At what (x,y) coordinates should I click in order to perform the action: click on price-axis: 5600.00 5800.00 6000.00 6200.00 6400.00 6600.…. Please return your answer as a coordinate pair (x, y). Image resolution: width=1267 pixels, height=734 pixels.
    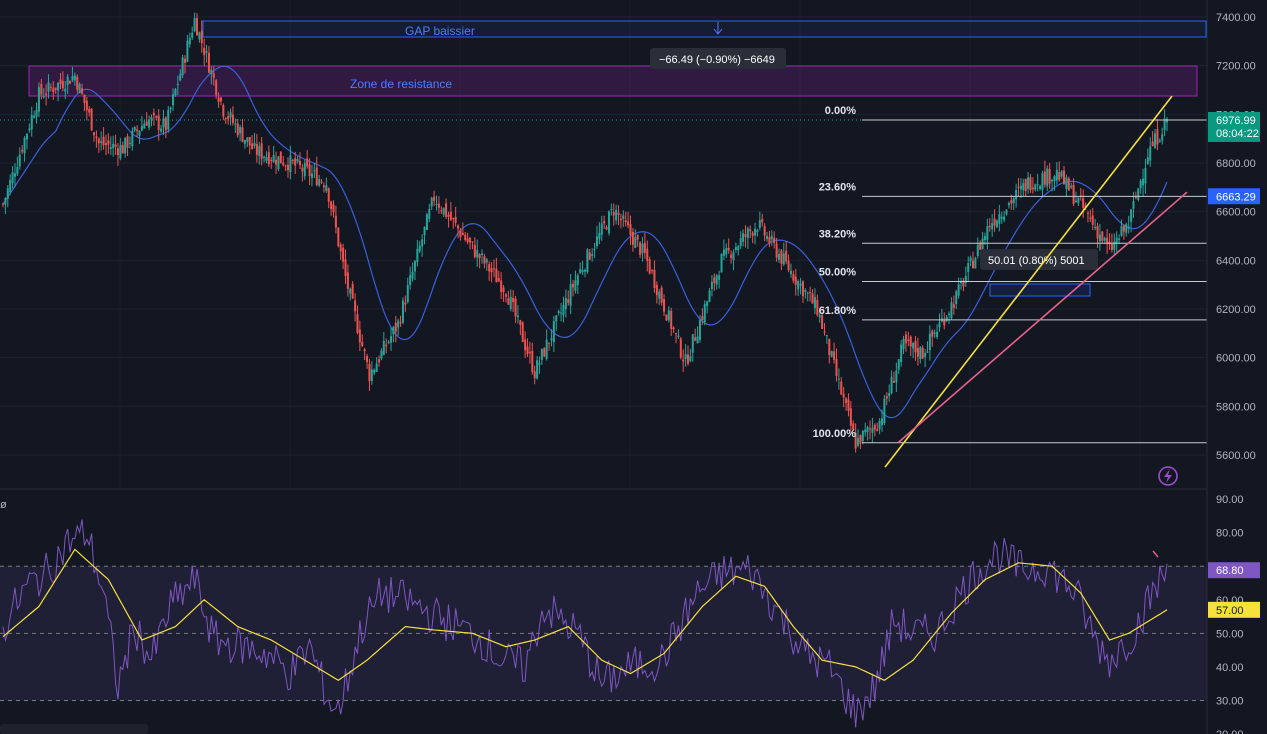
    Looking at the image, I should click on (1236, 237).